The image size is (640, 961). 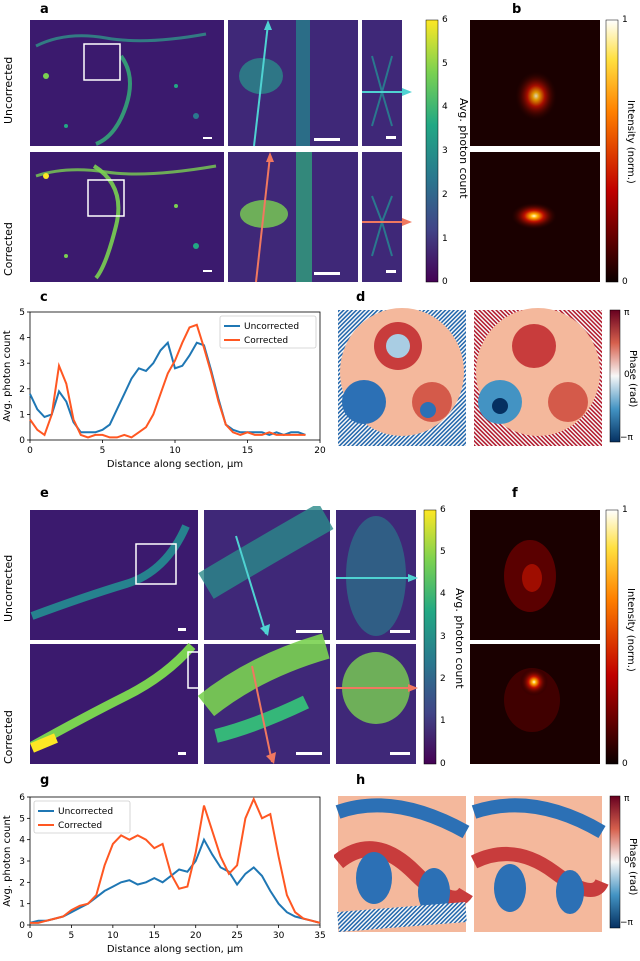 I want to click on image-uncorrected-xz, so click(x=382, y=83).